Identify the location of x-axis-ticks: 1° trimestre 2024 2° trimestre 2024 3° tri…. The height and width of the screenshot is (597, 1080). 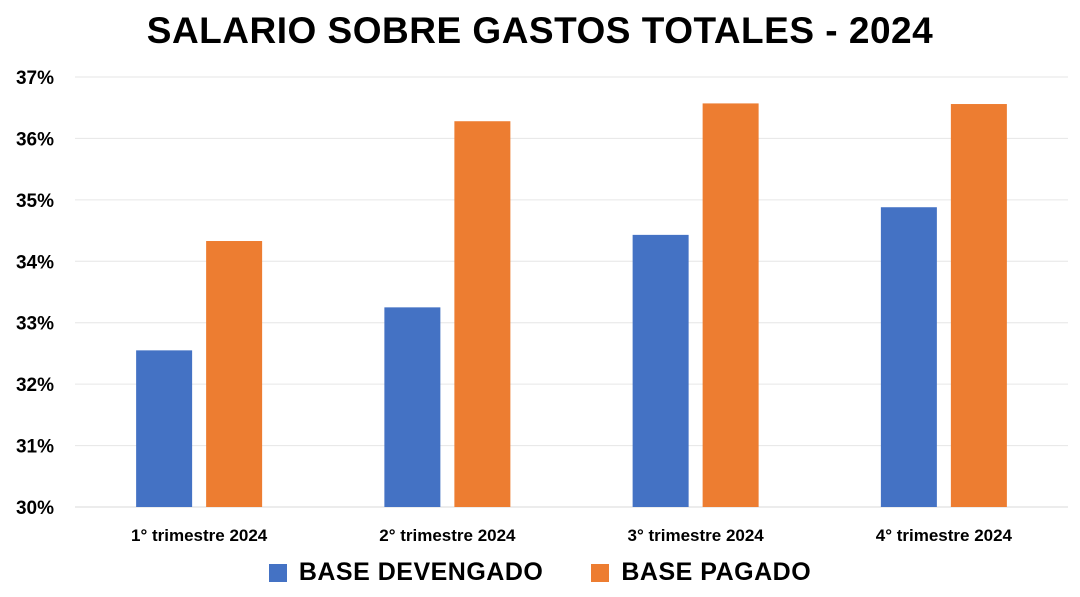
(572, 535).